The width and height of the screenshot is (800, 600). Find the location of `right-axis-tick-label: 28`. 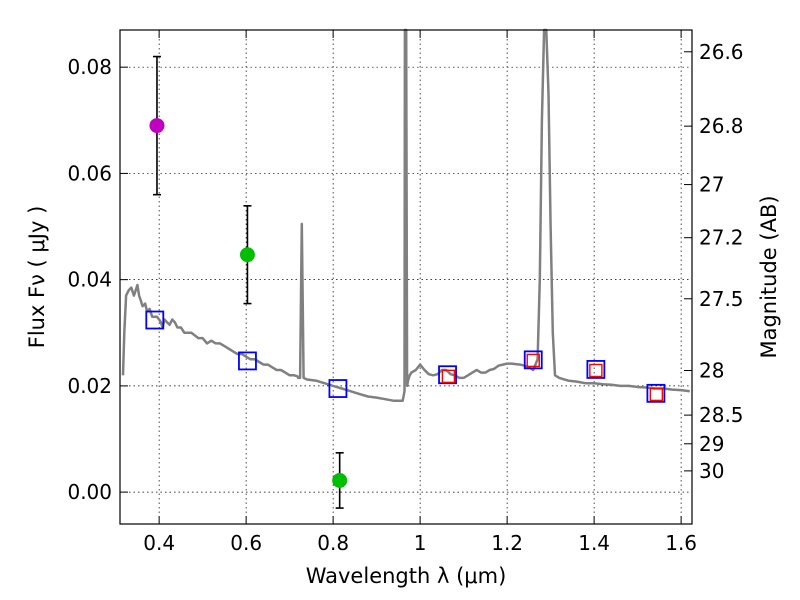

right-axis-tick-label: 28 is located at coordinates (711, 370).